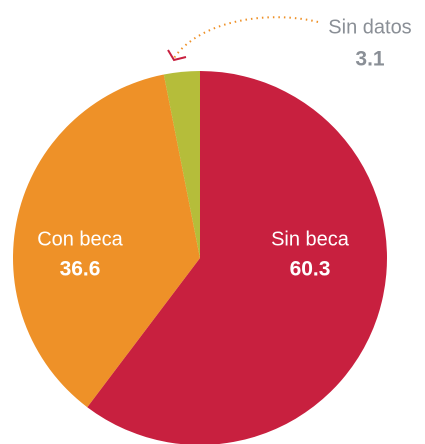 This screenshot has width=425, height=444. Describe the element at coordinates (177, 55) in the screenshot. I see `callout-arrowhead` at that location.